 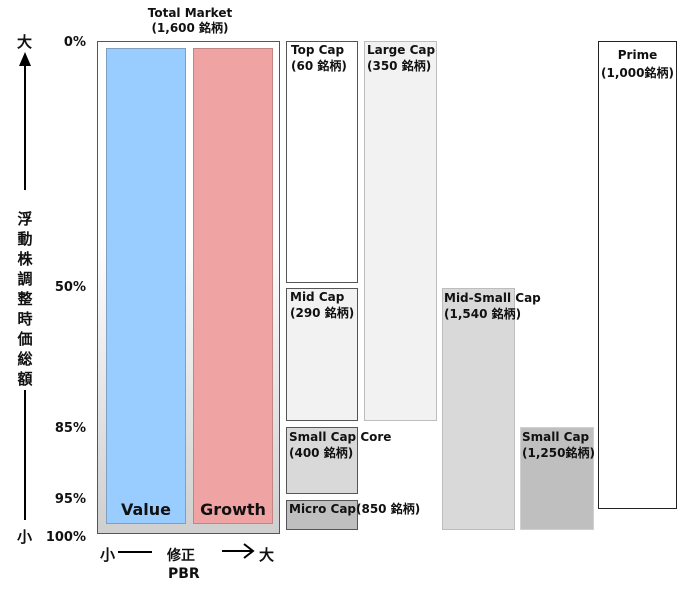 What do you see at coordinates (637, 55) in the screenshot?
I see `prime-name: Prime` at bounding box center [637, 55].